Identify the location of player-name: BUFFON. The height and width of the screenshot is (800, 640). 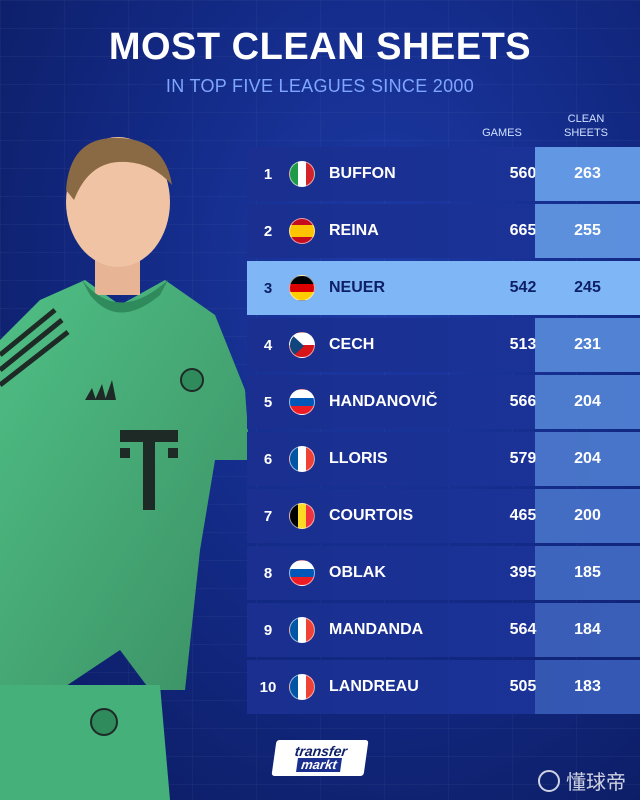
(362, 173).